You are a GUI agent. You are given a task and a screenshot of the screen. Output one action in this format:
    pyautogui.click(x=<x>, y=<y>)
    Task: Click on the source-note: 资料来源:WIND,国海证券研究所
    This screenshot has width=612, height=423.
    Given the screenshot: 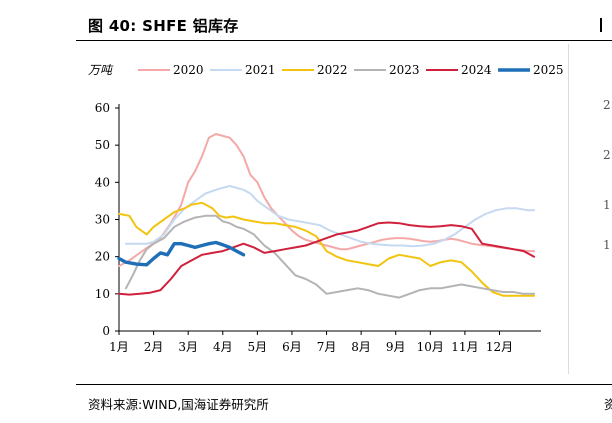 What is the action you would take?
    pyautogui.click(x=178, y=404)
    